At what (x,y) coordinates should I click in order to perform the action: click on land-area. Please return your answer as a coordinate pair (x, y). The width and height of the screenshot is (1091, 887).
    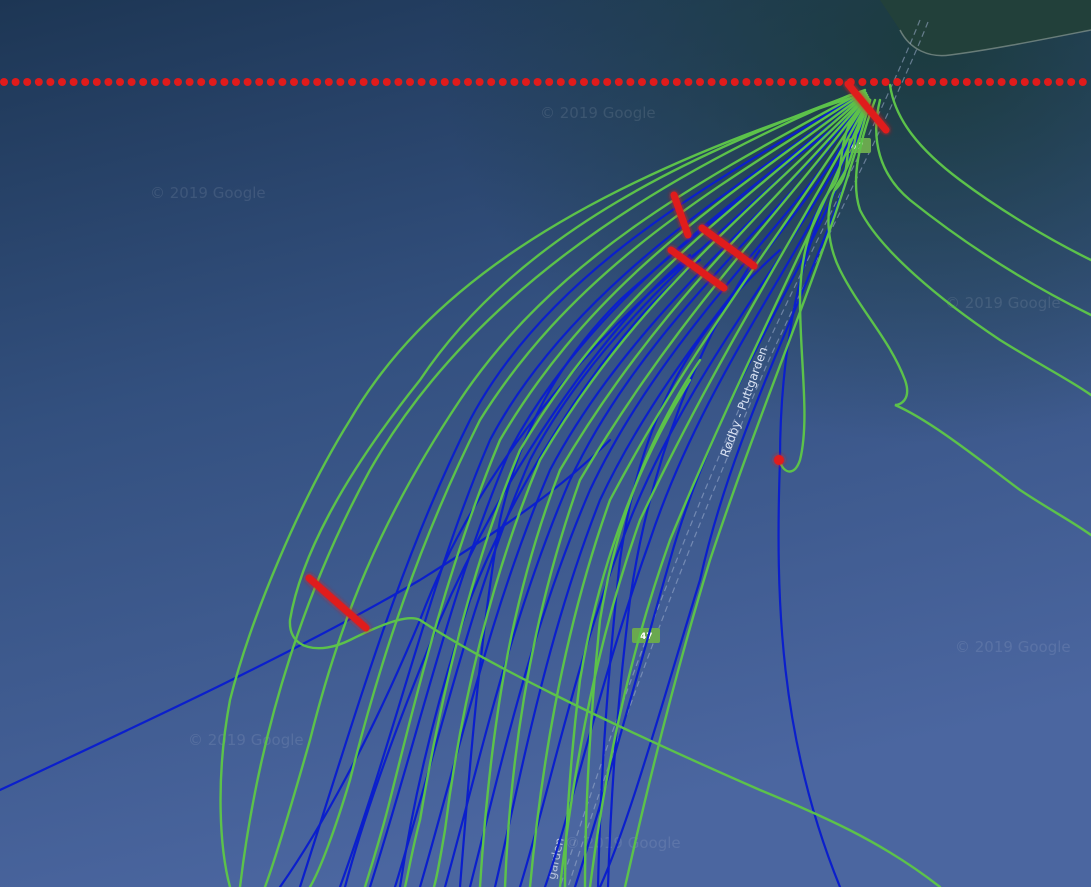
    Looking at the image, I should click on (985, 28).